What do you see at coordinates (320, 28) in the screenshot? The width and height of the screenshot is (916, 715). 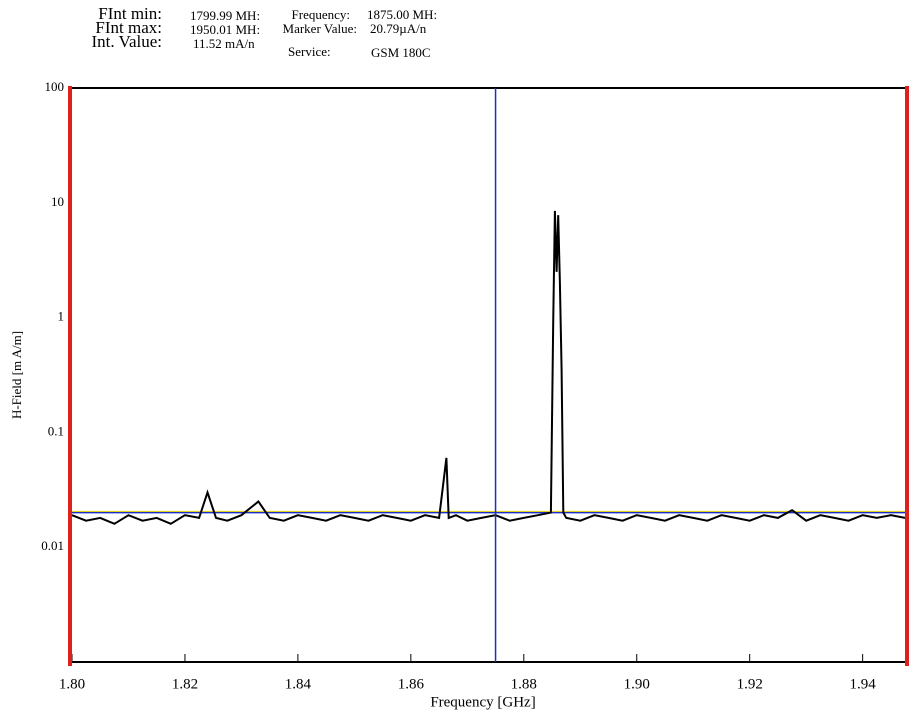 I see `header-label: Marker Value:` at bounding box center [320, 28].